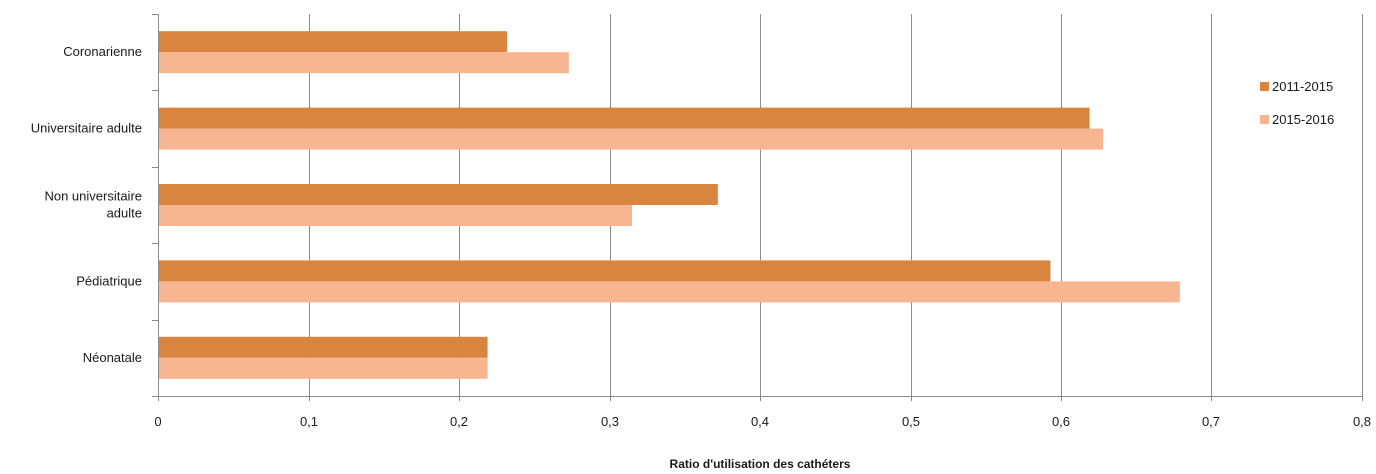 The image size is (1376, 474). What do you see at coordinates (1211, 421) in the screenshot?
I see `x-tick-label: 0,7` at bounding box center [1211, 421].